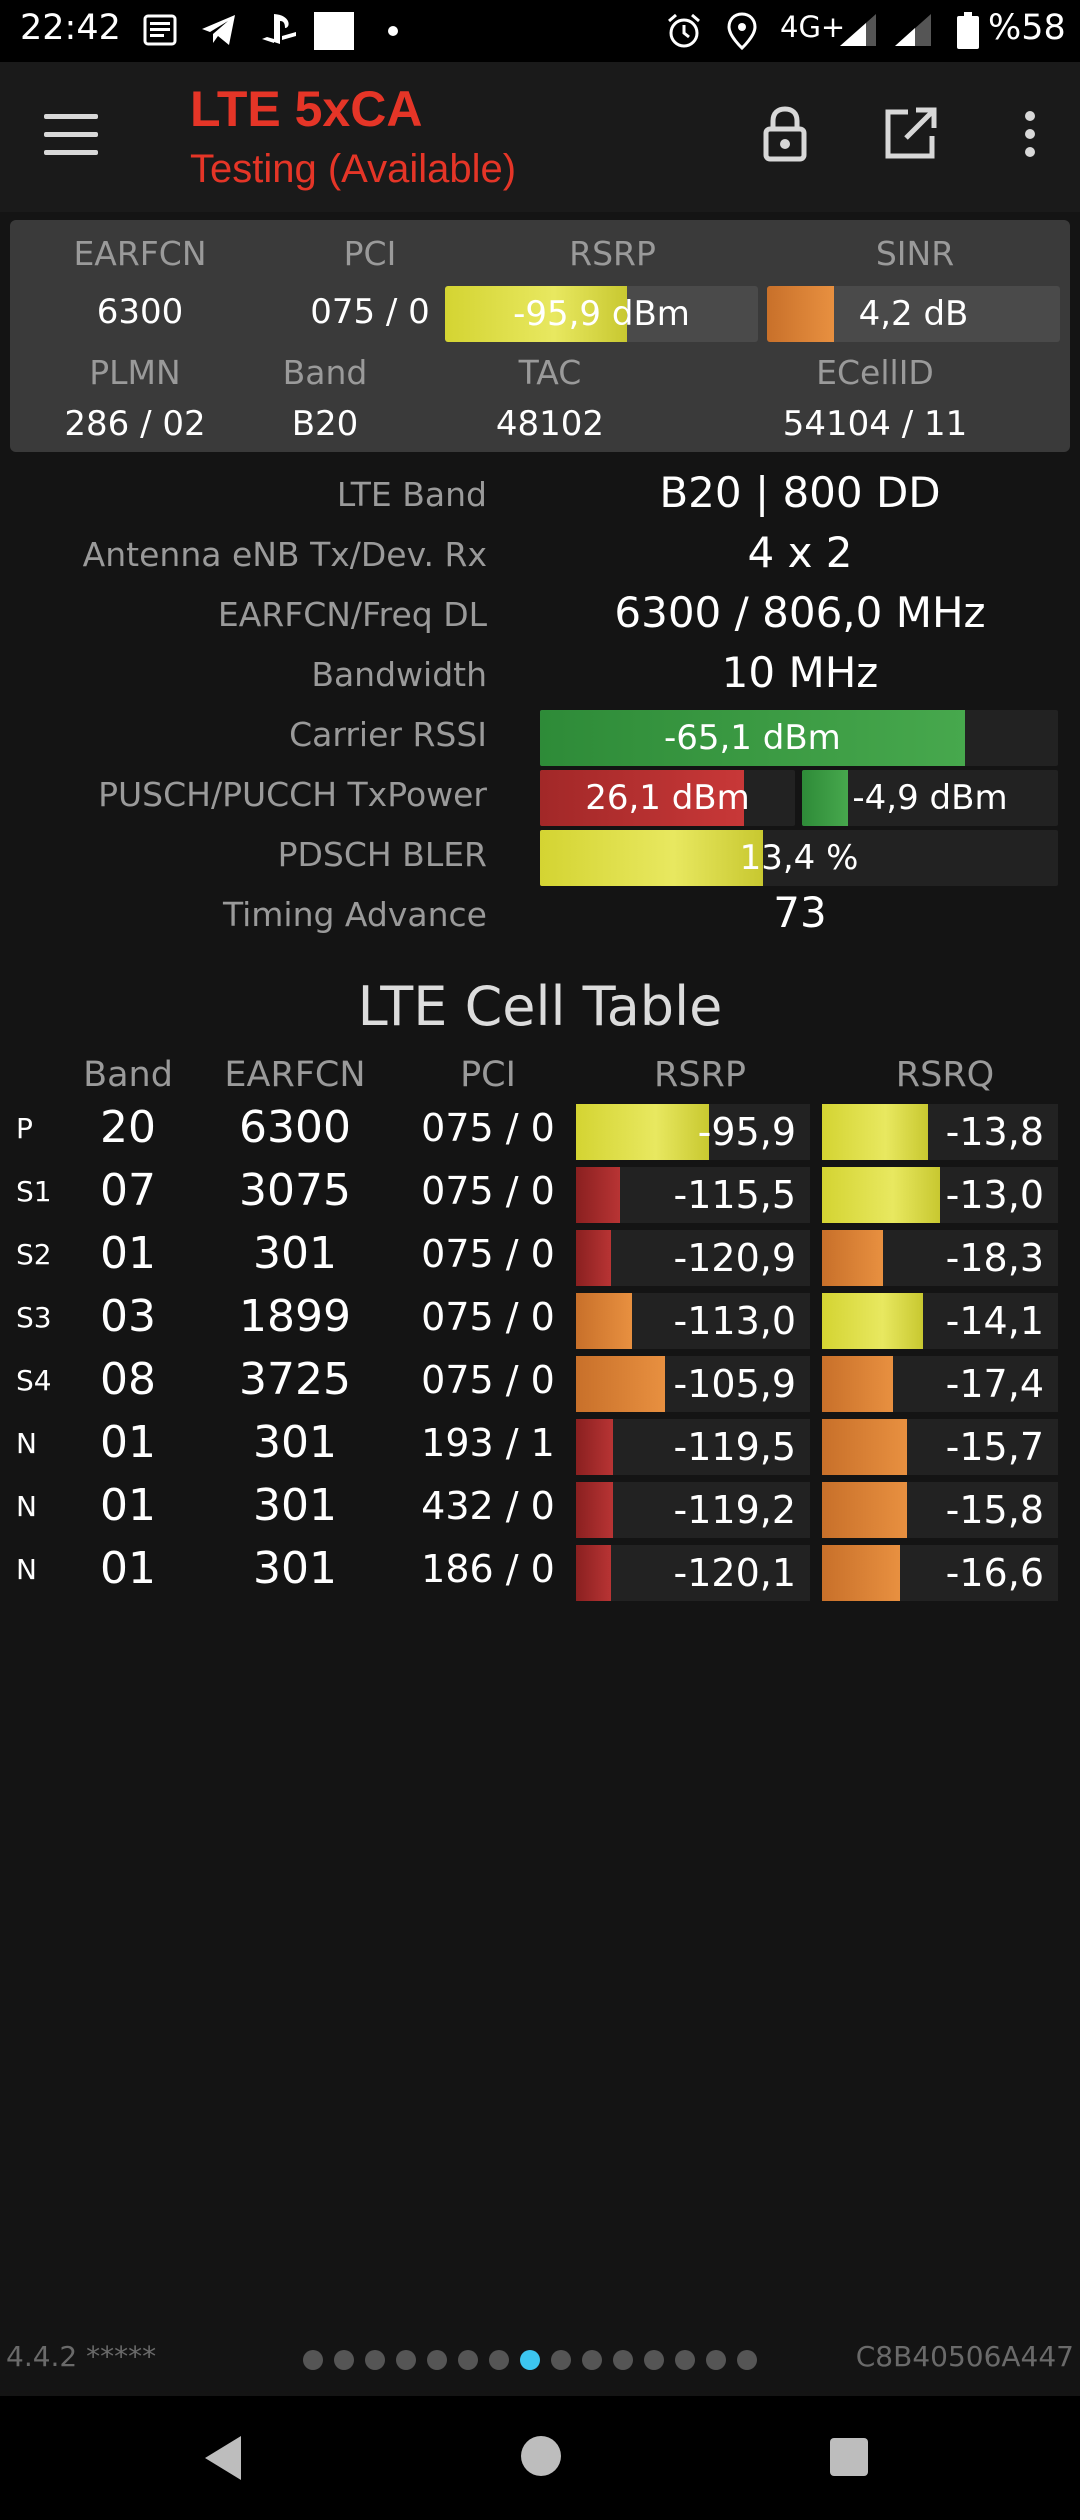  What do you see at coordinates (34, 1317) in the screenshot?
I see `cell-type: S3` at bounding box center [34, 1317].